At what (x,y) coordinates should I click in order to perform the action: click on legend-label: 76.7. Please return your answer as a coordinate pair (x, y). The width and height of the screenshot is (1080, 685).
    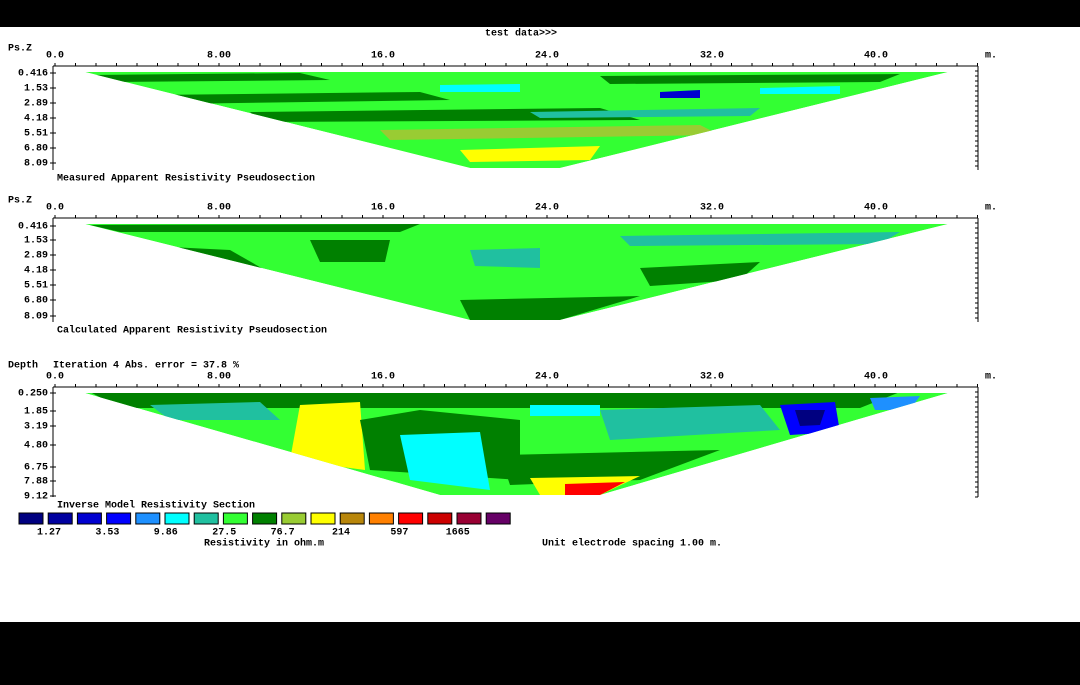
    Looking at the image, I should click on (283, 533).